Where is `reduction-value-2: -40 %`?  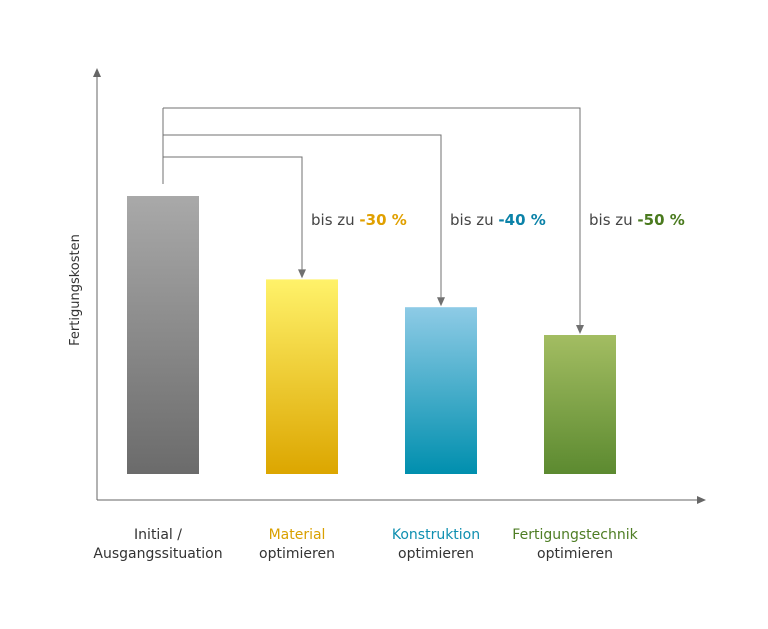
reduction-value-2: -40 % is located at coordinates (521, 220).